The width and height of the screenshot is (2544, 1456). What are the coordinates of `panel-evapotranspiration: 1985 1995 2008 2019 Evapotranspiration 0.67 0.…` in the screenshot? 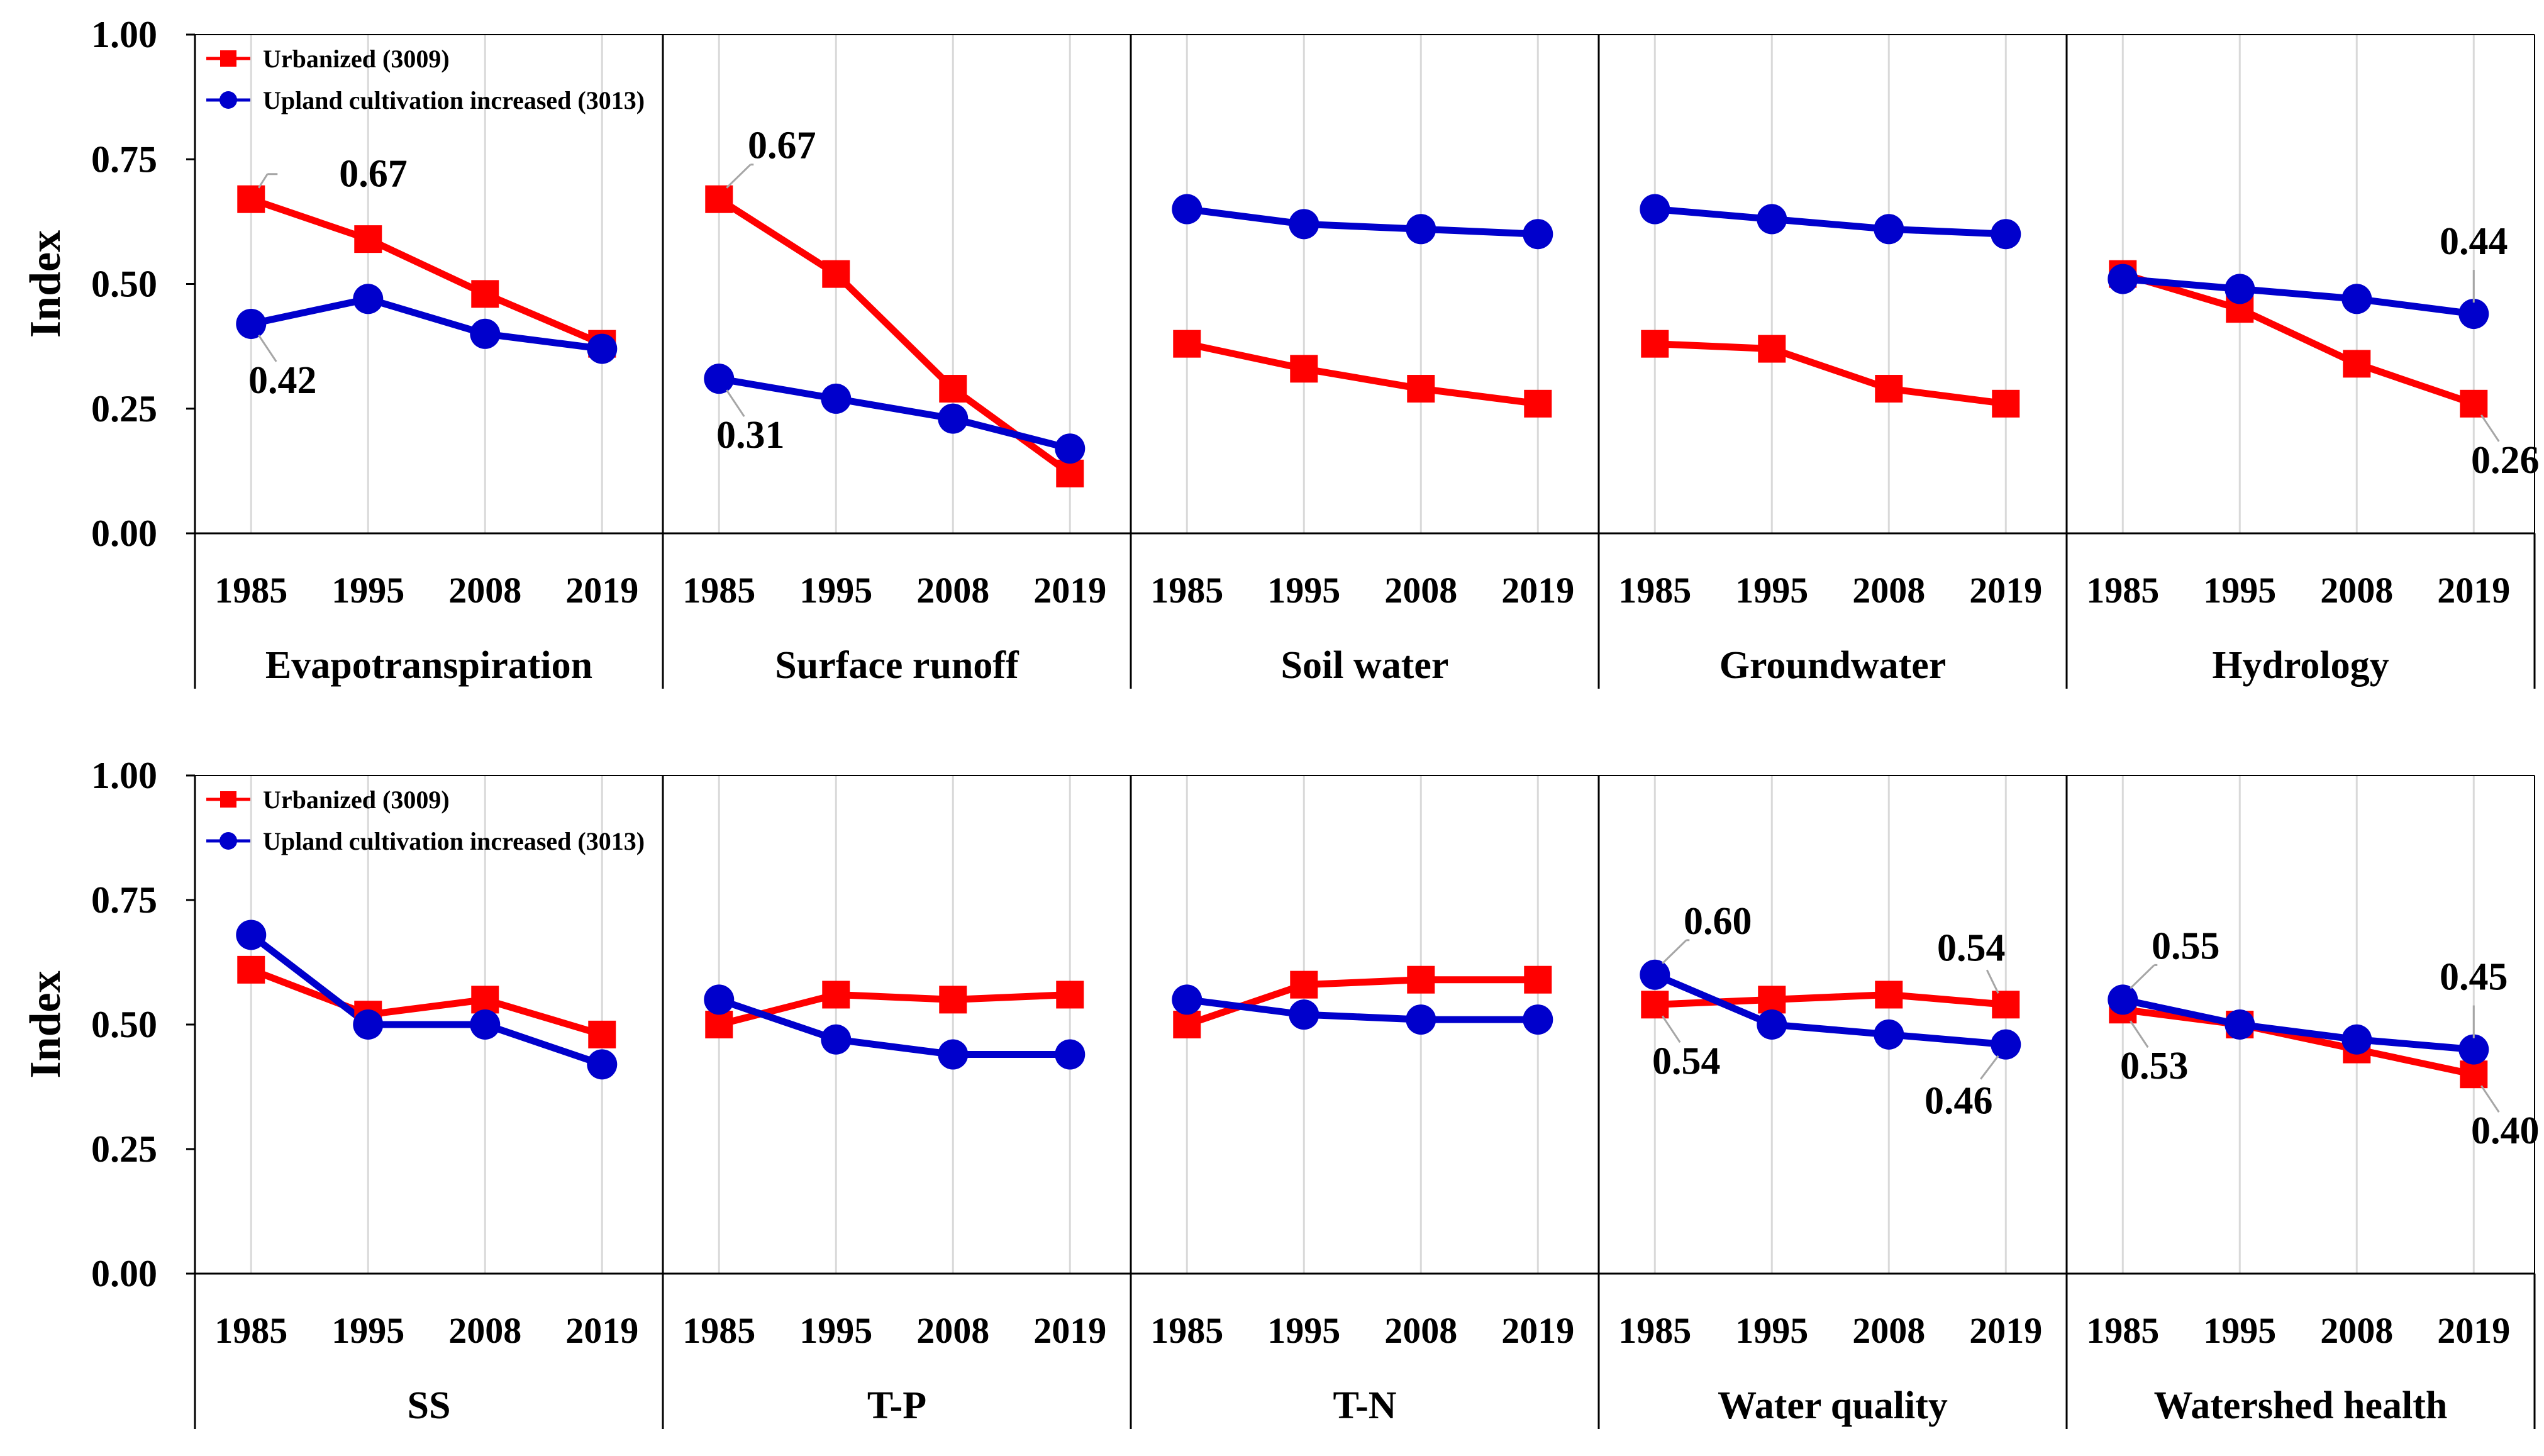 It's located at (426, 420).